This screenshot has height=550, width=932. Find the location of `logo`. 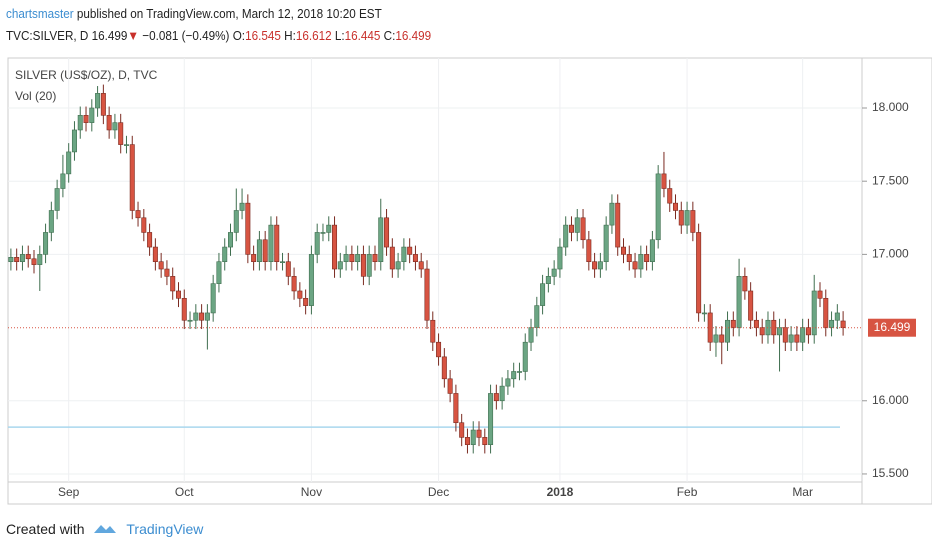

logo is located at coordinates (105, 529).